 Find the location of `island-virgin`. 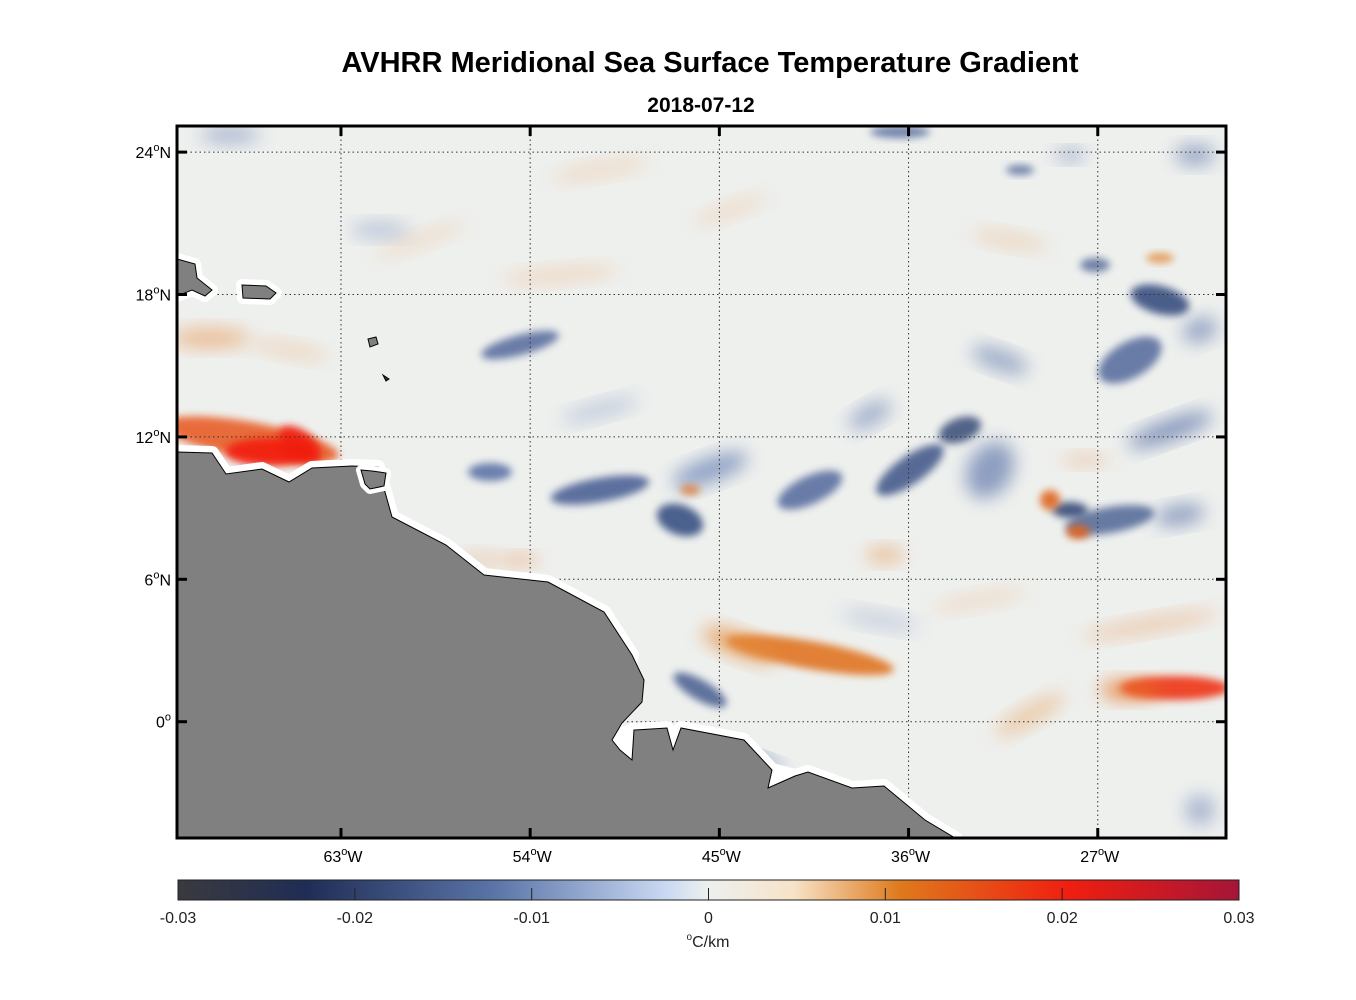

island-virgin is located at coordinates (259, 292).